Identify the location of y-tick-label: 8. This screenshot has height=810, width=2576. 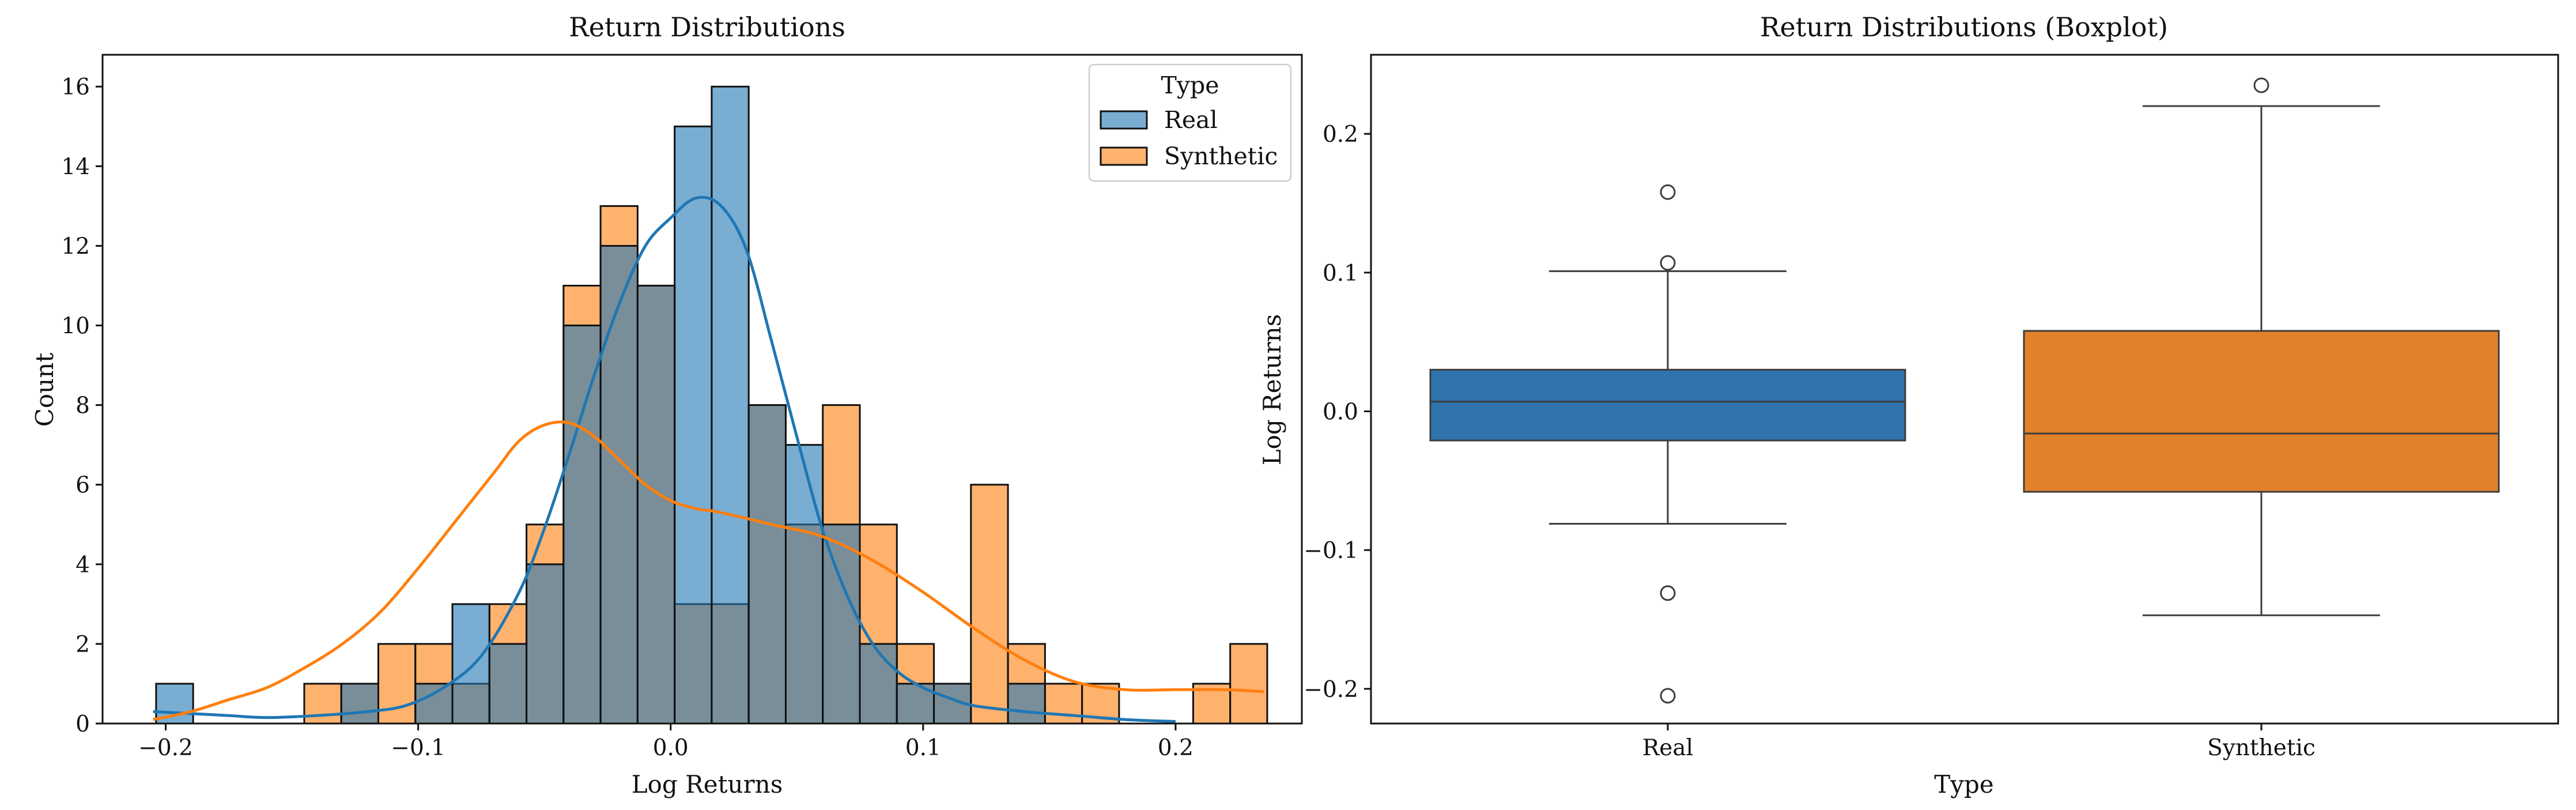
(82, 406).